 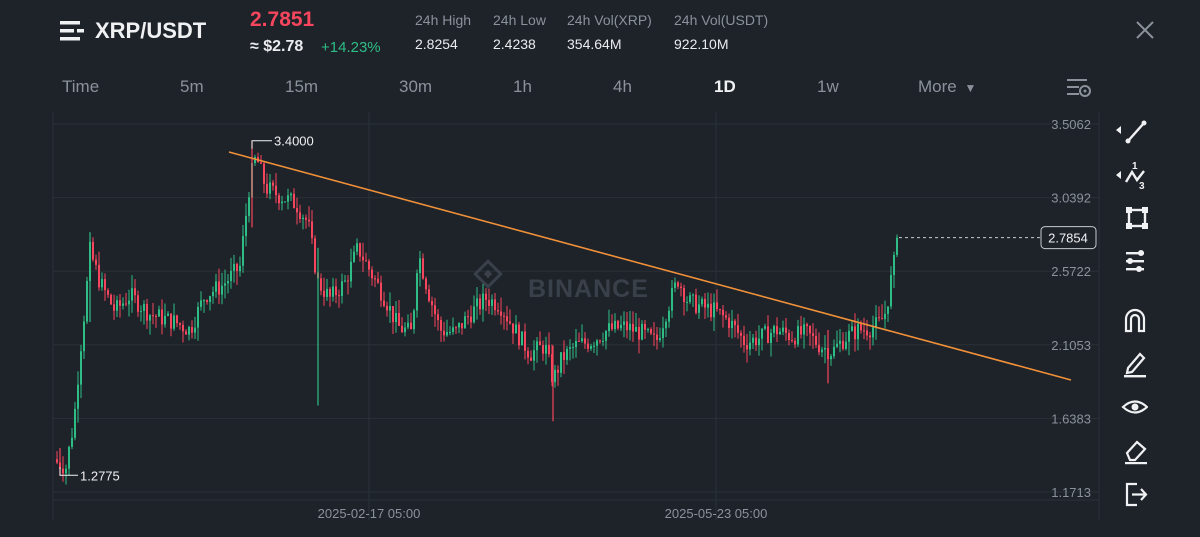 What do you see at coordinates (716, 513) in the screenshot?
I see `x-tick-label: 2025-05-23 05:00` at bounding box center [716, 513].